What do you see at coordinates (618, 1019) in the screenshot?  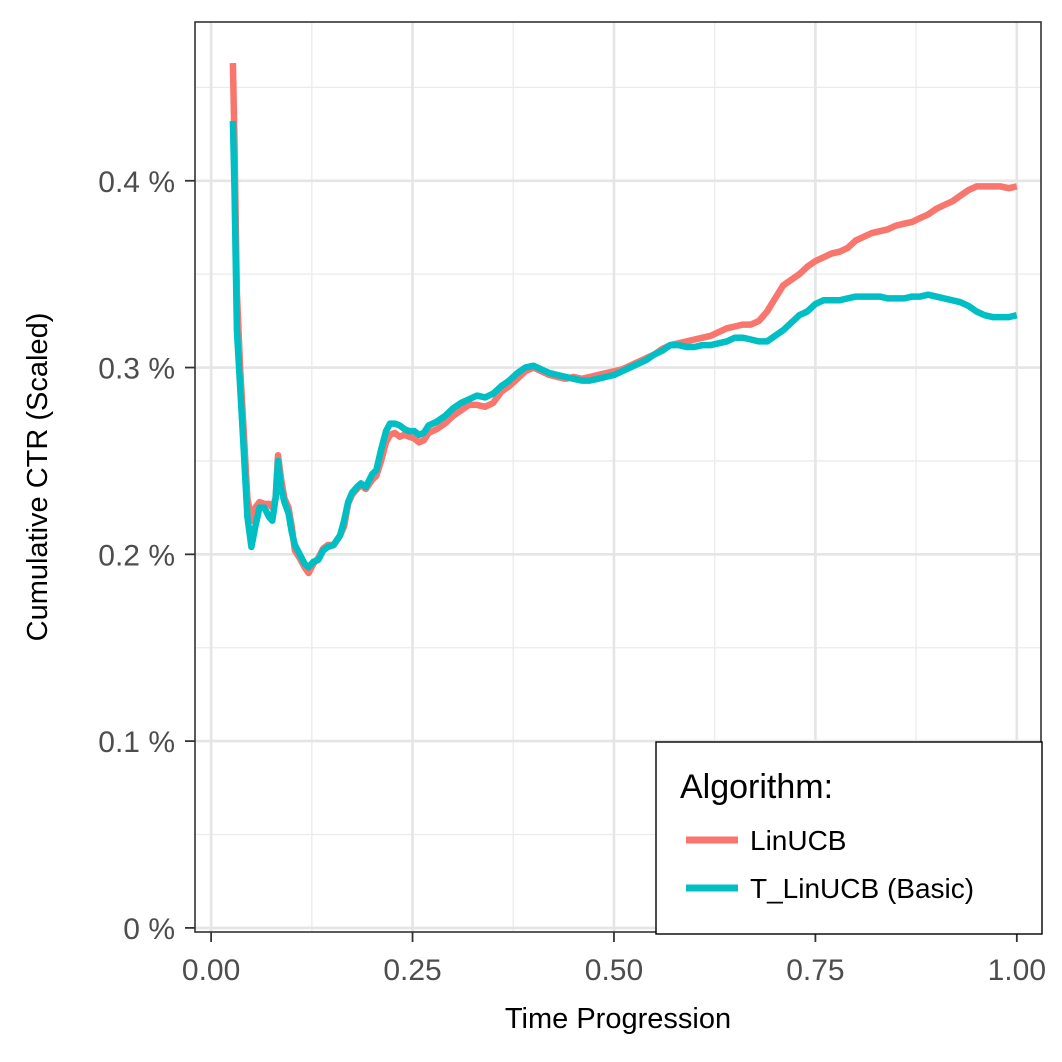 I see `x-axis-title: Time Progression` at bounding box center [618, 1019].